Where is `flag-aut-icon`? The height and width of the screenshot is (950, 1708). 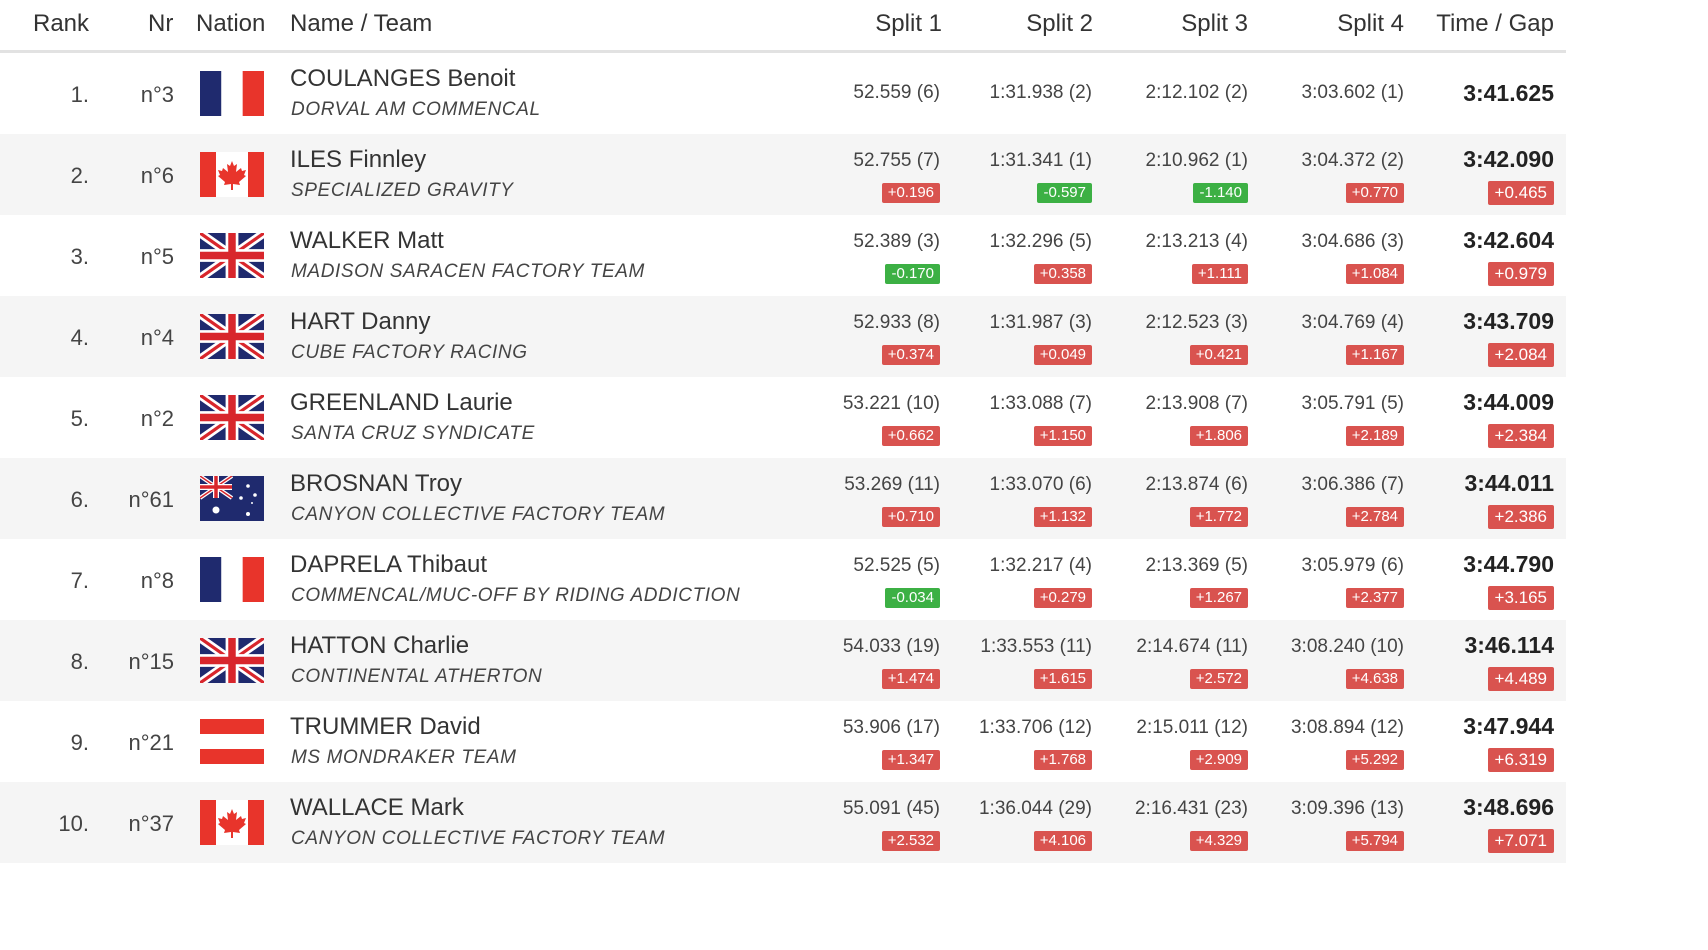 flag-aut-icon is located at coordinates (232, 741).